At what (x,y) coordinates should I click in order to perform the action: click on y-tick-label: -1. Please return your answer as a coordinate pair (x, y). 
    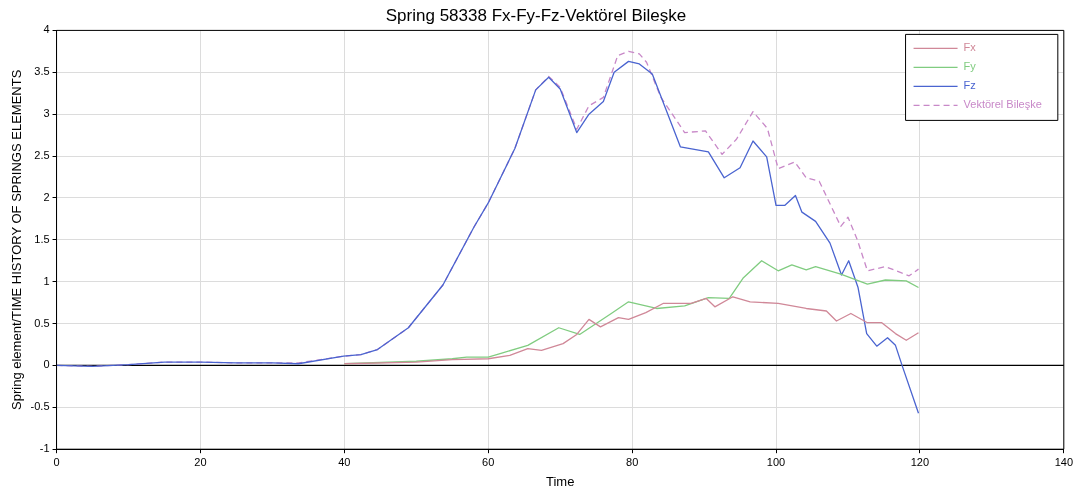
    Looking at the image, I should click on (44, 448).